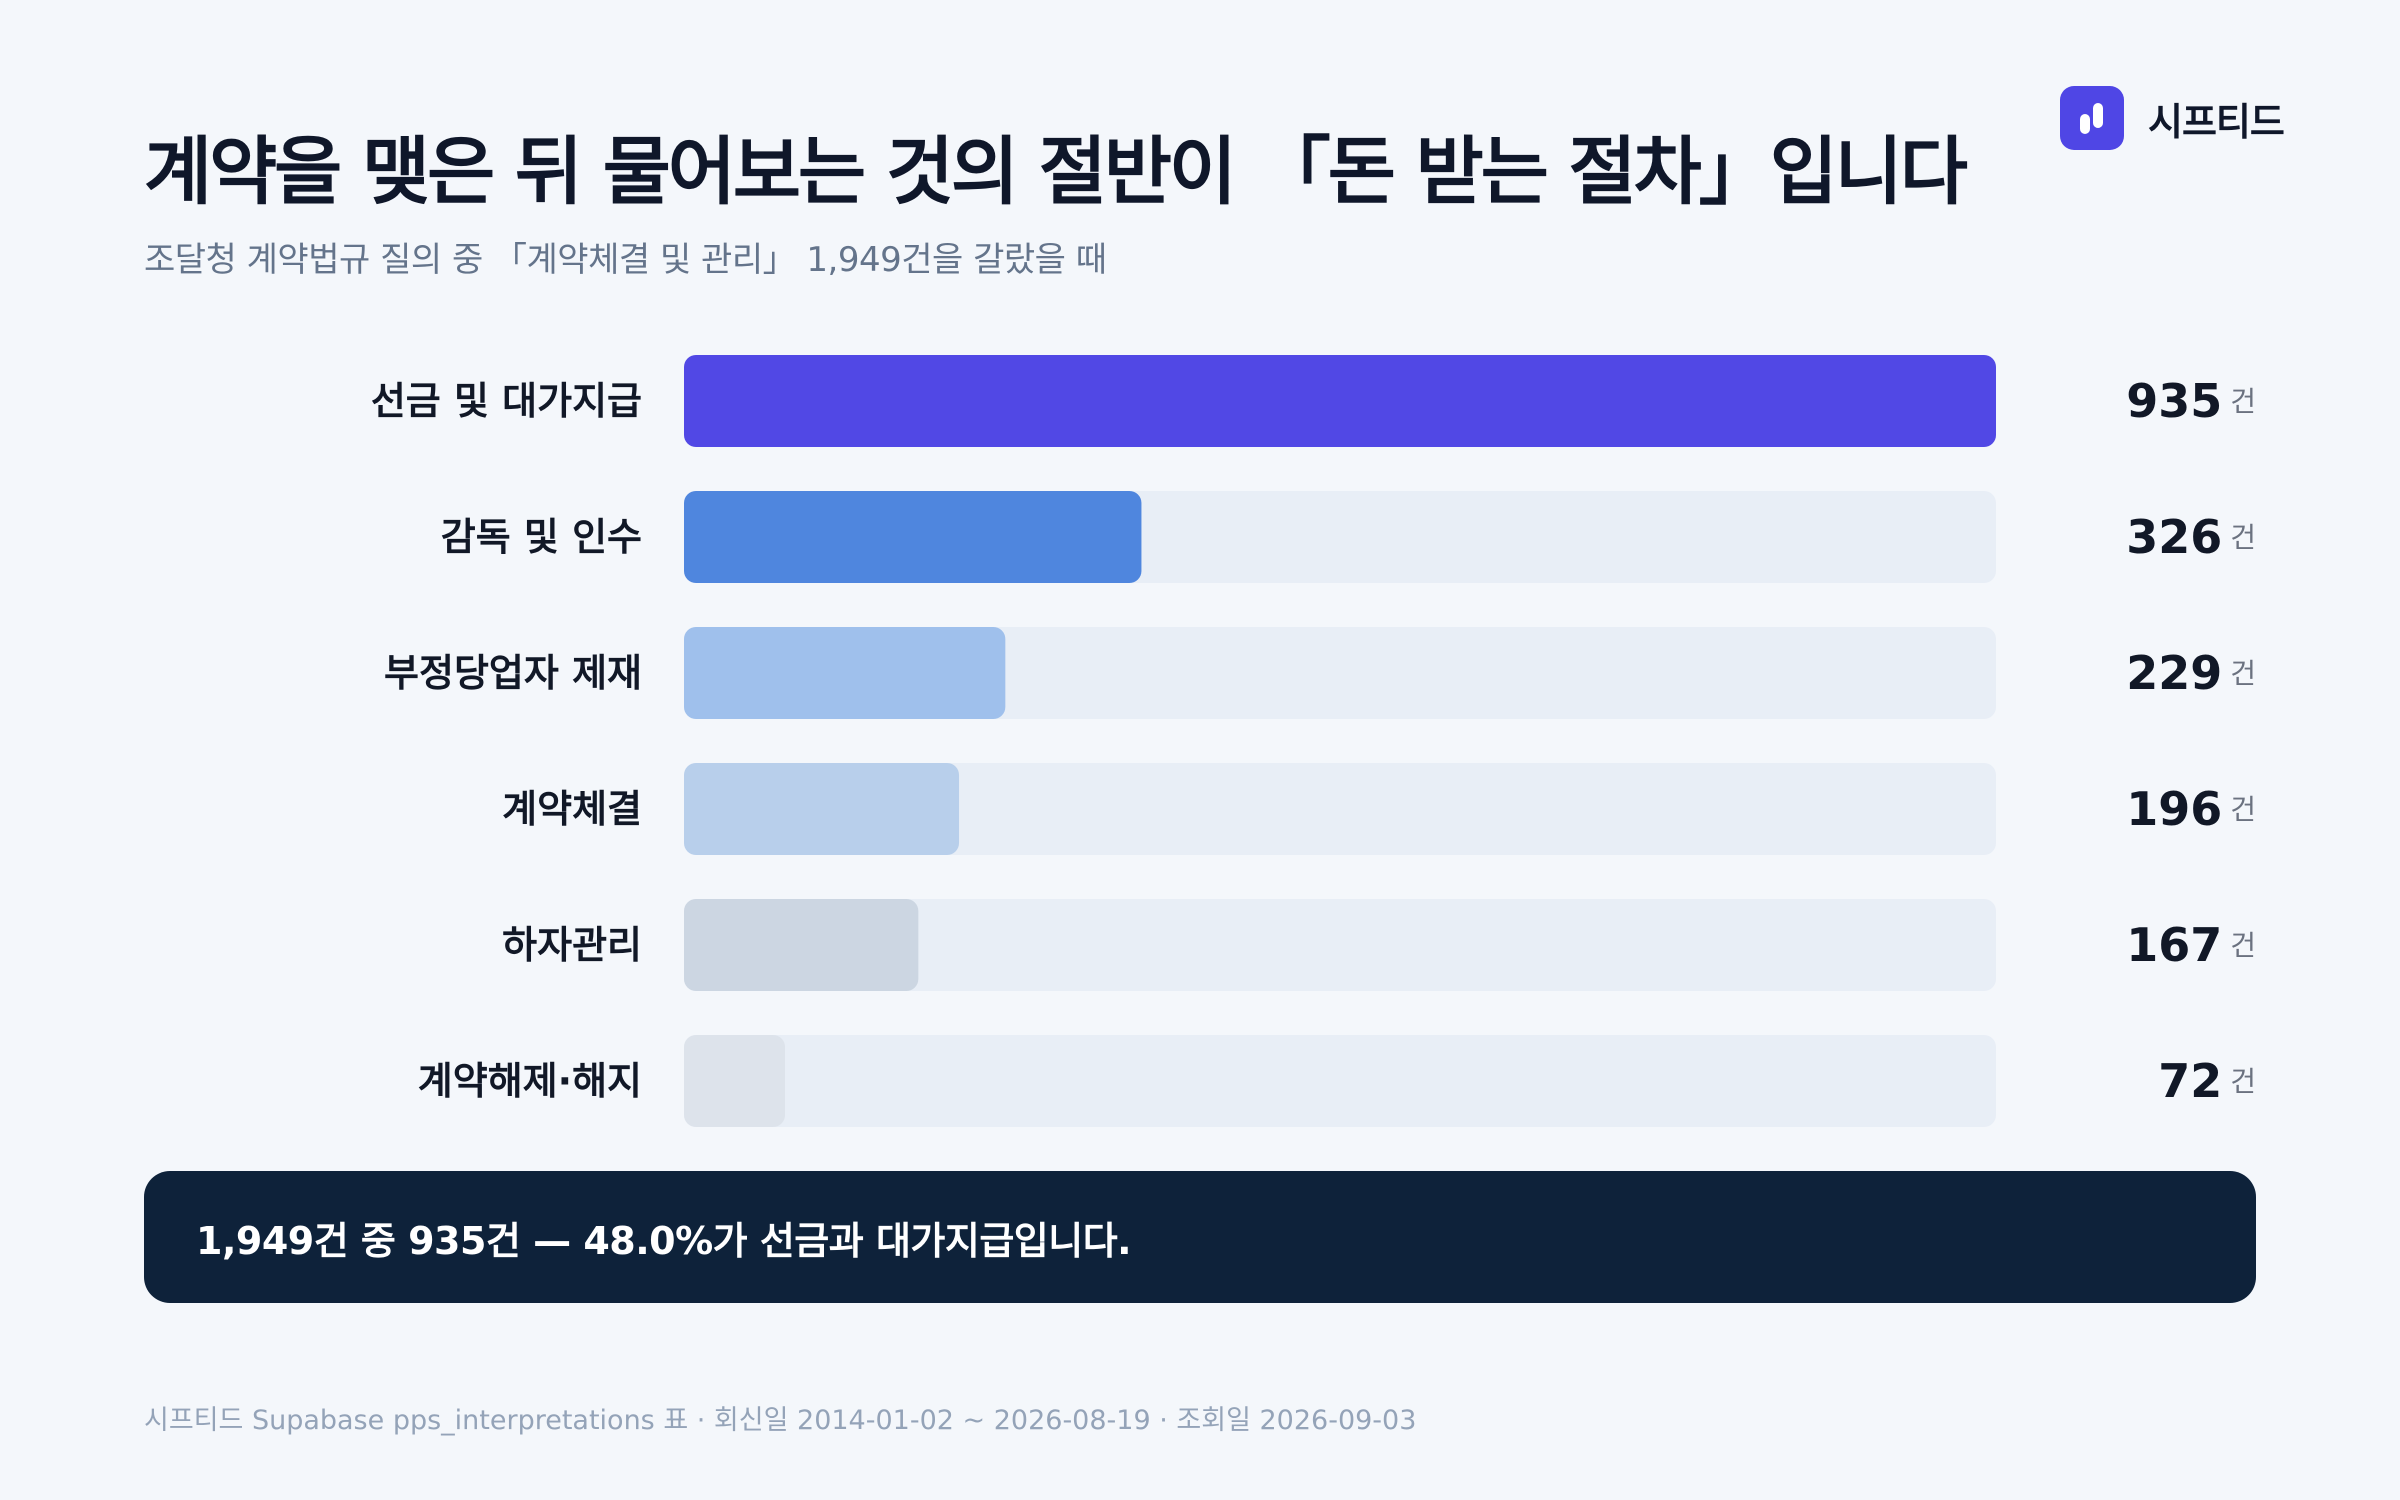  What do you see at coordinates (506, 401) in the screenshot?
I see `category-label: 선금 및 대가지급` at bounding box center [506, 401].